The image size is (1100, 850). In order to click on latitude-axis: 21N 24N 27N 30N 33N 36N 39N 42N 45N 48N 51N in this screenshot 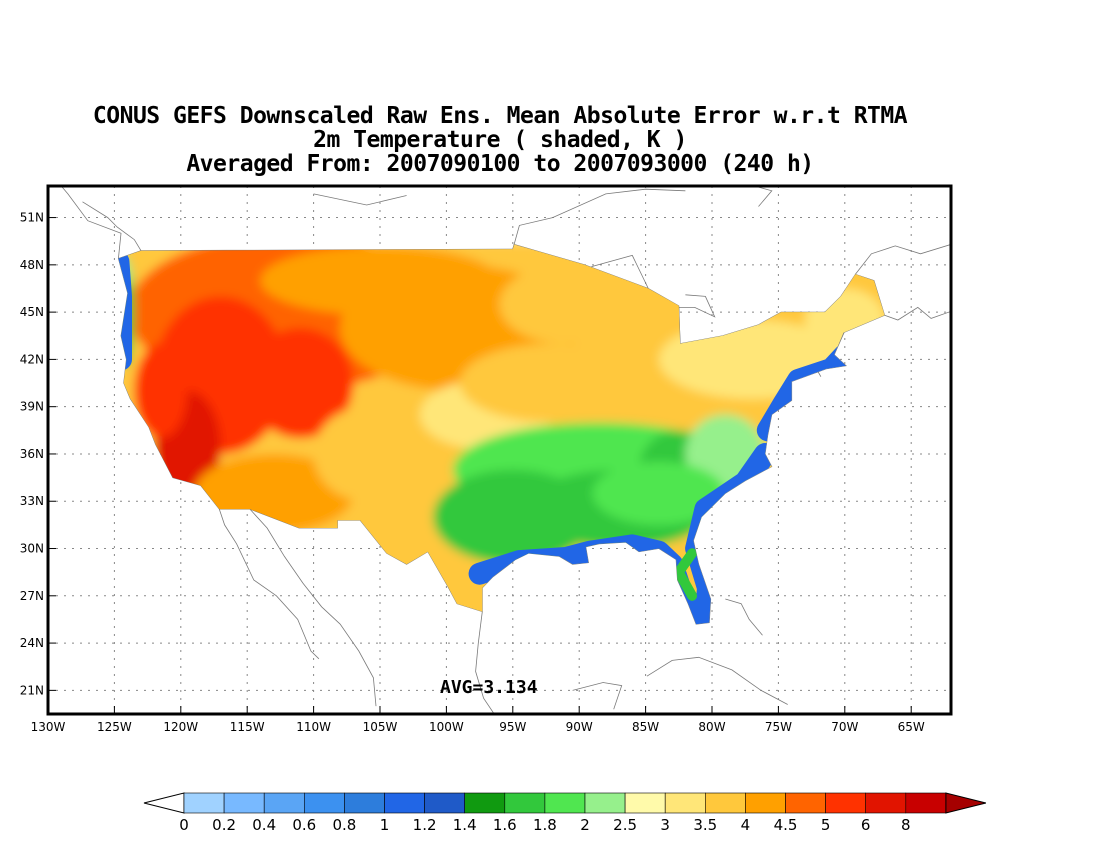, I will do `click(38, 454)`.